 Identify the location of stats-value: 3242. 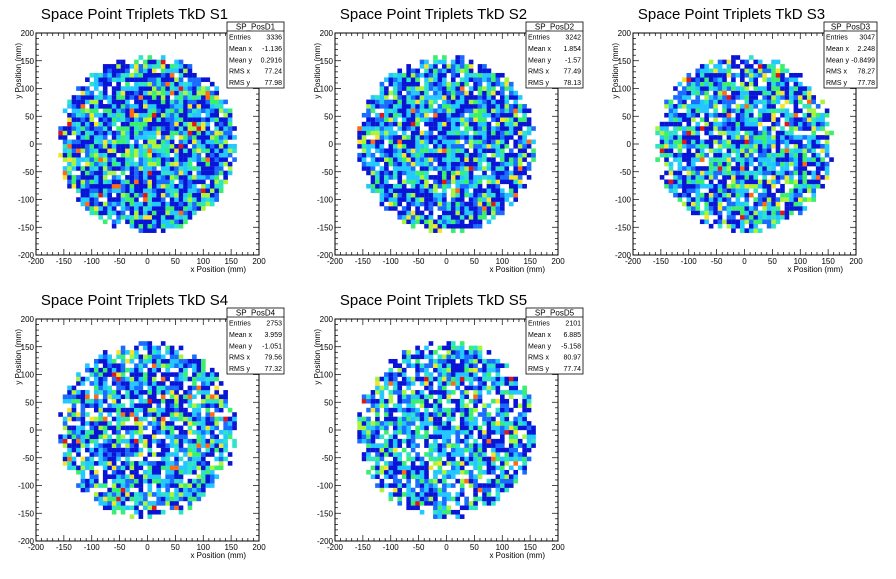
(573, 38).